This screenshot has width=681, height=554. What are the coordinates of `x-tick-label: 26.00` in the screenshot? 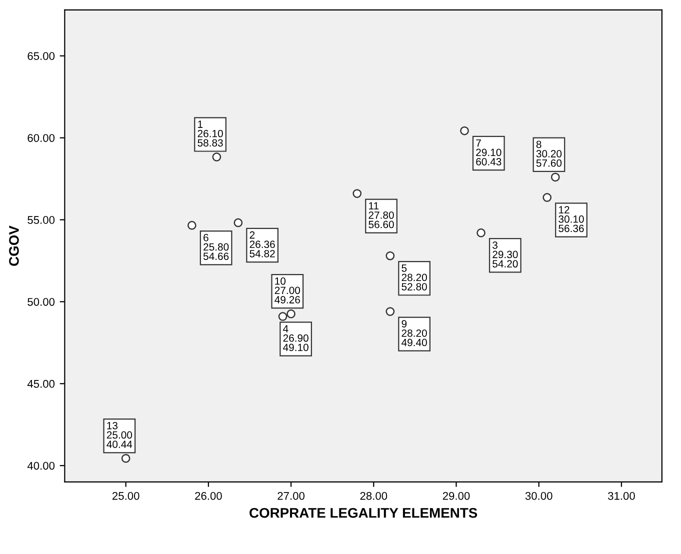 It's located at (208, 496).